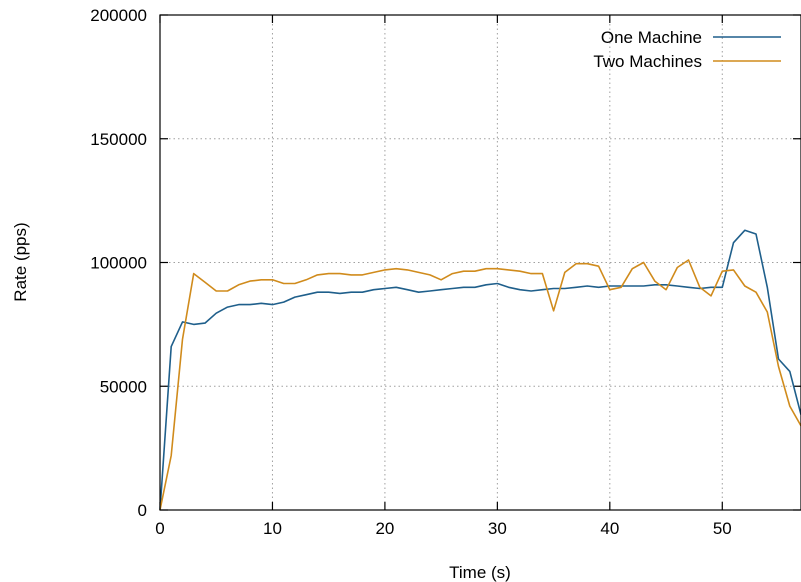 This screenshot has height=582, width=801. What do you see at coordinates (123, 386) in the screenshot?
I see `y-tick-label: 50000` at bounding box center [123, 386].